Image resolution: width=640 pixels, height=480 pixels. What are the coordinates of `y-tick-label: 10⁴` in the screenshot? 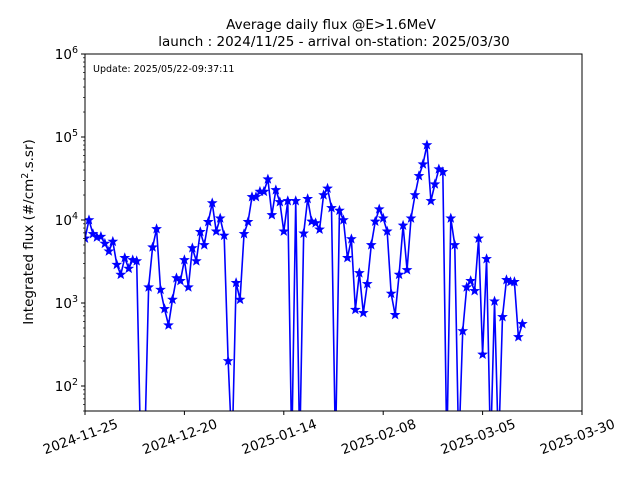 It's located at (66, 220).